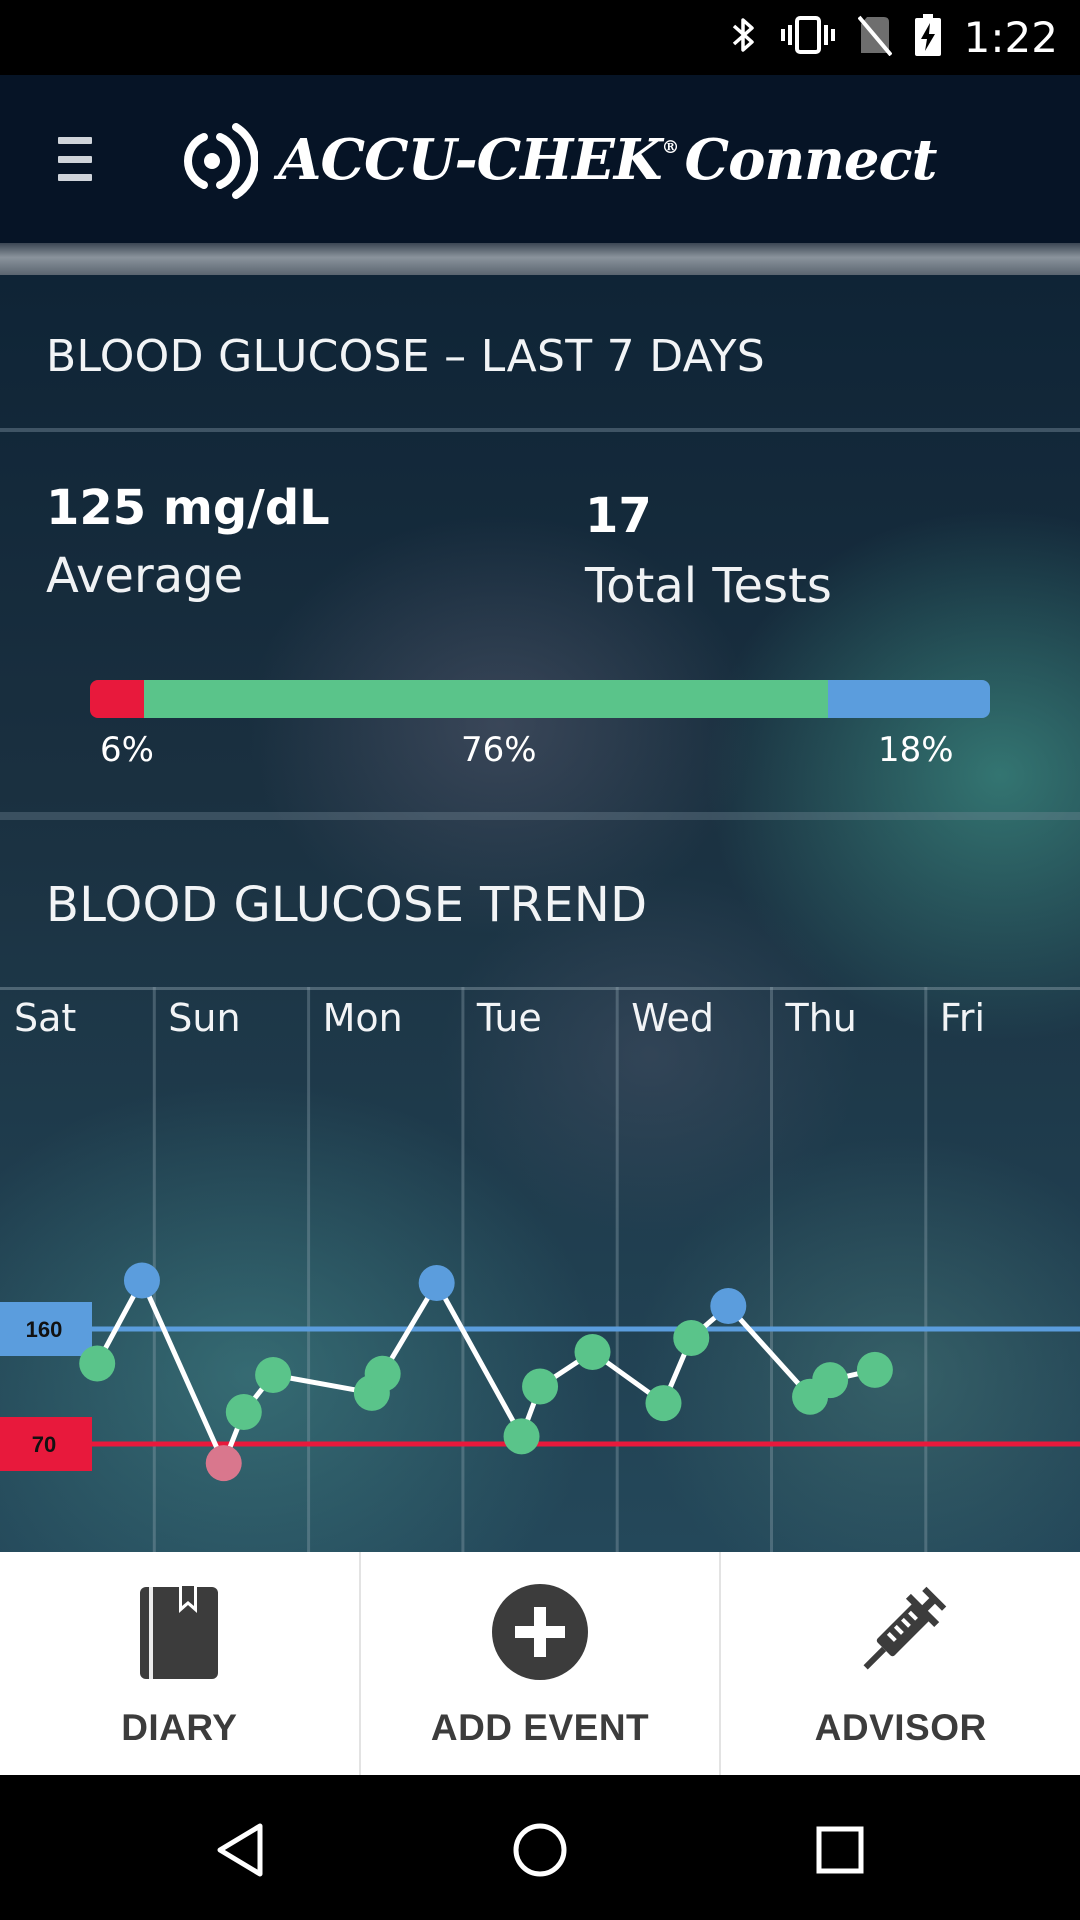  I want to click on advisor-label: ADVISOR, so click(900, 1727).